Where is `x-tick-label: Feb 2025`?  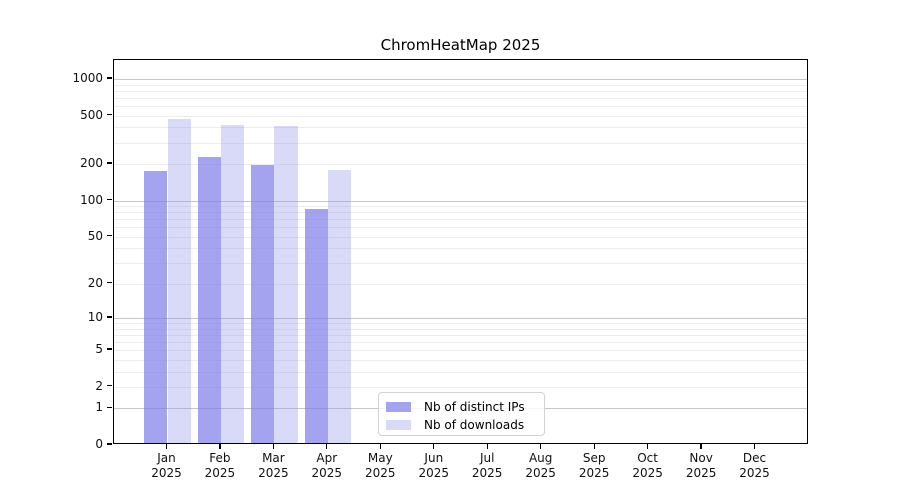 x-tick-label: Feb 2025 is located at coordinates (220, 465).